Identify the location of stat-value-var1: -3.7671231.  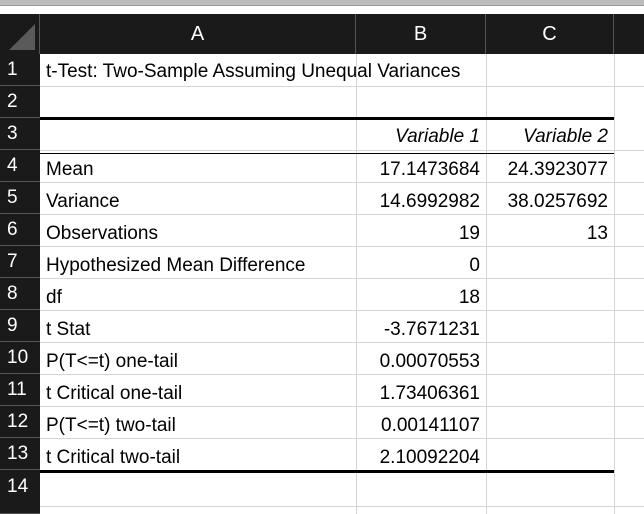
(431, 329).